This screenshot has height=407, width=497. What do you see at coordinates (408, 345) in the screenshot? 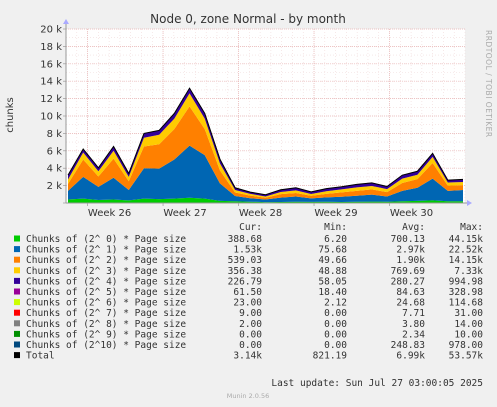
I see `legend-value-avg: 248.83` at bounding box center [408, 345].